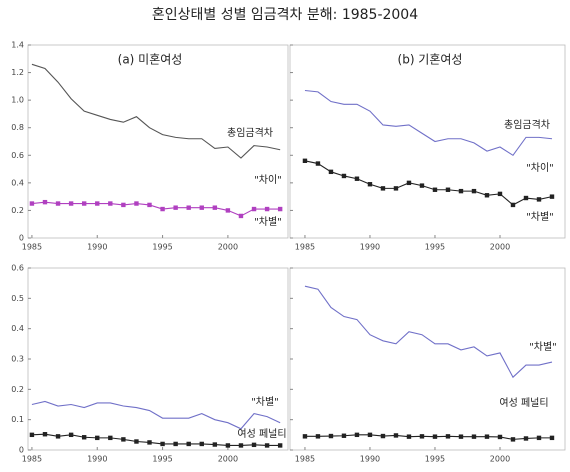  What do you see at coordinates (17, 298) in the screenshot?
I see `y-tick-label: 0.5` at bounding box center [17, 298].